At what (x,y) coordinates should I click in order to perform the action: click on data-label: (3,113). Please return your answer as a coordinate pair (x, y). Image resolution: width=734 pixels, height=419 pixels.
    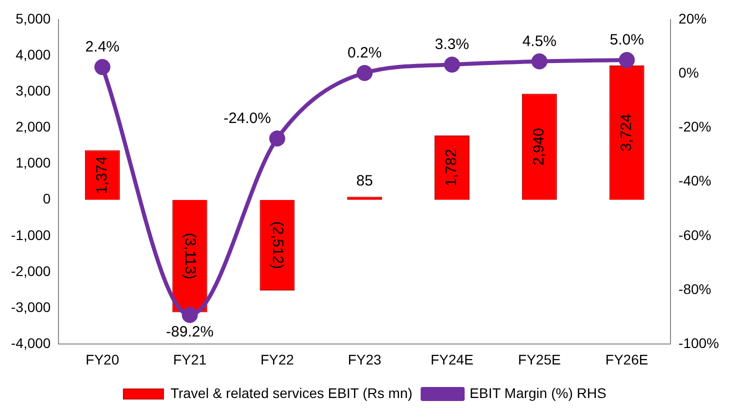
    Looking at the image, I should click on (190, 256).